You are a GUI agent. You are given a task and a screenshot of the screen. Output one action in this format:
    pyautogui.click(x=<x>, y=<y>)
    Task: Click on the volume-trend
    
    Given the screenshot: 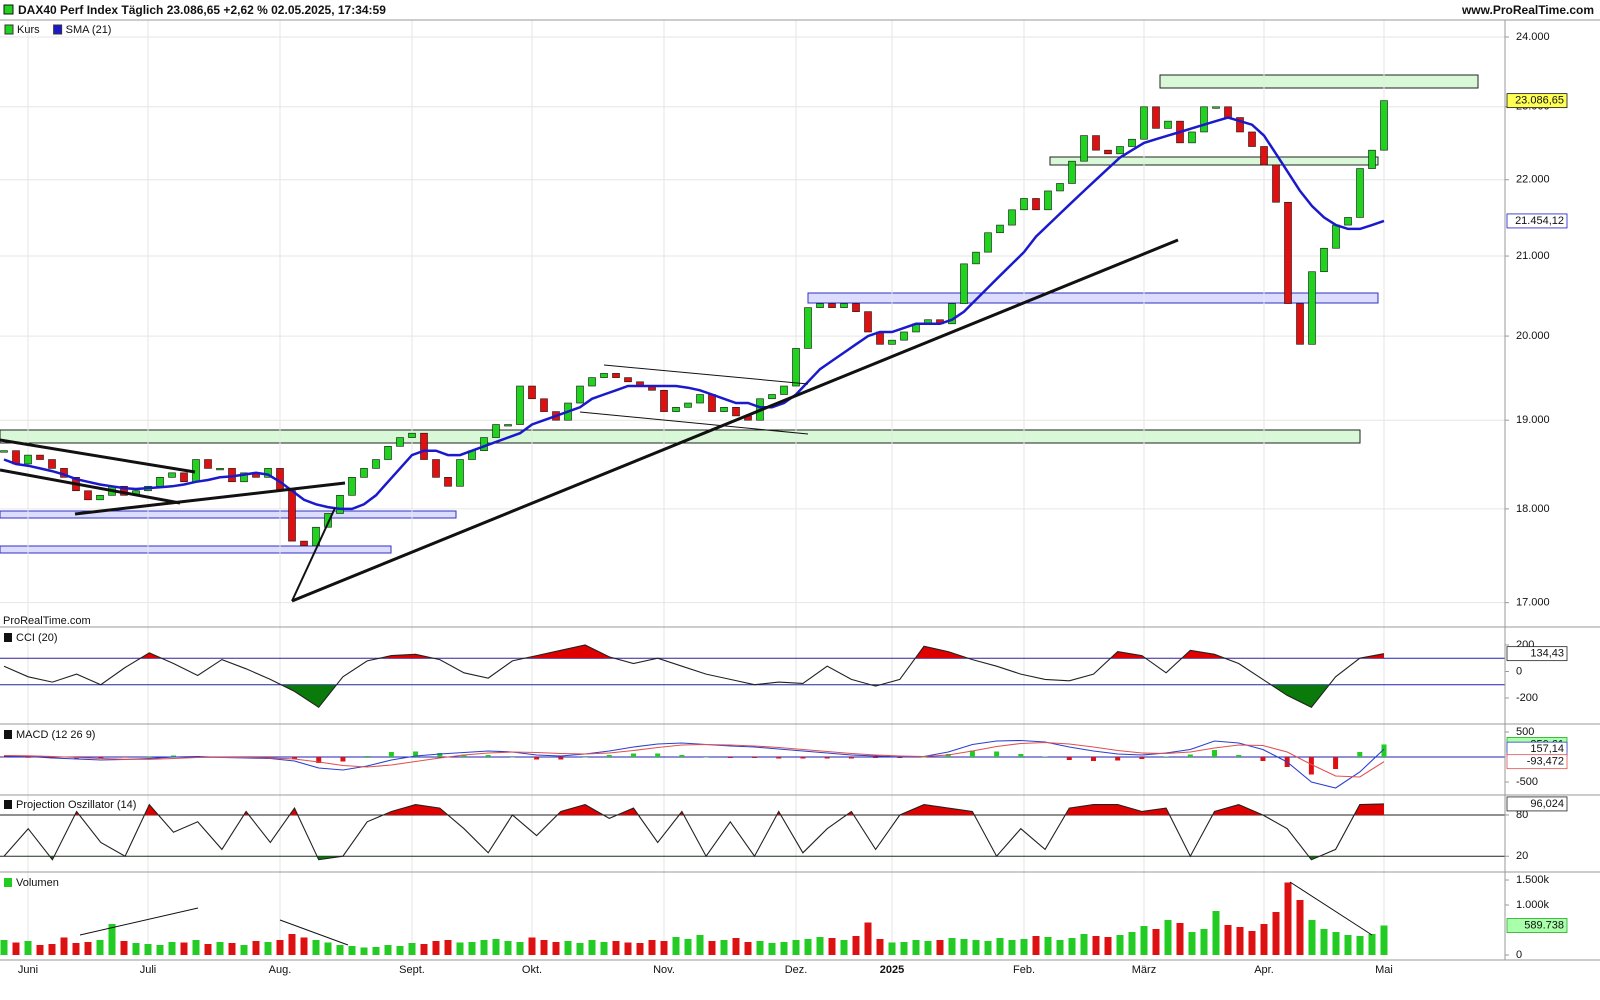 What is the action you would take?
    pyautogui.click(x=1331, y=908)
    